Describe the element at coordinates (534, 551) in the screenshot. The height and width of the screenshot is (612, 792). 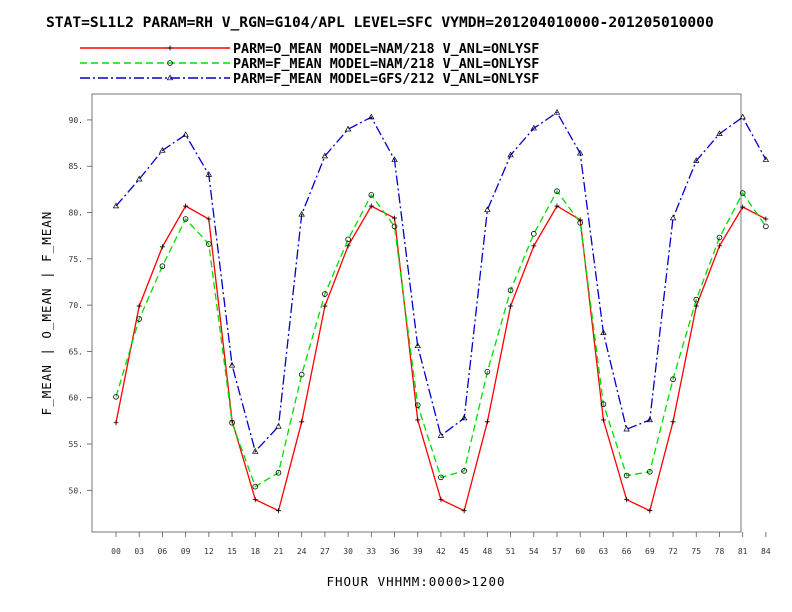
I see `x-tick-label: 54` at that location.